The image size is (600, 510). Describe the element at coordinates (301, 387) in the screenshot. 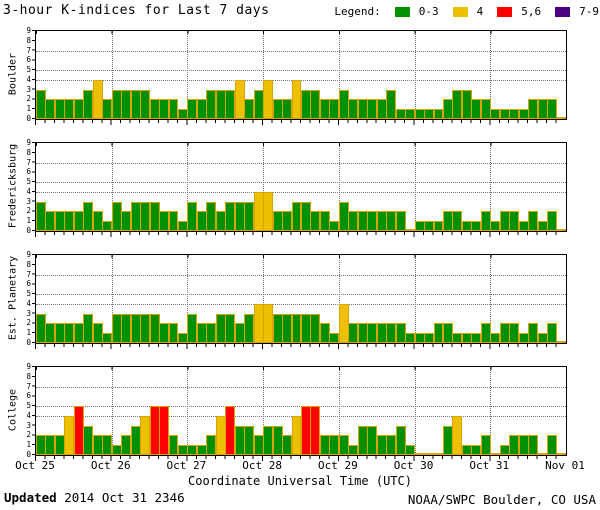

I see `hgridline-k7` at that location.